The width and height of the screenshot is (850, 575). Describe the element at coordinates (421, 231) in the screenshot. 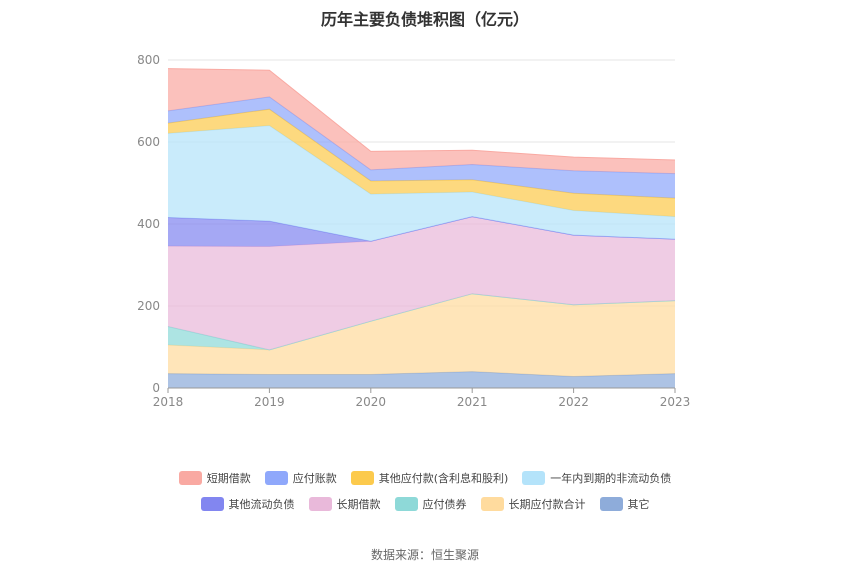

I see `area-其他流动负债` at that location.